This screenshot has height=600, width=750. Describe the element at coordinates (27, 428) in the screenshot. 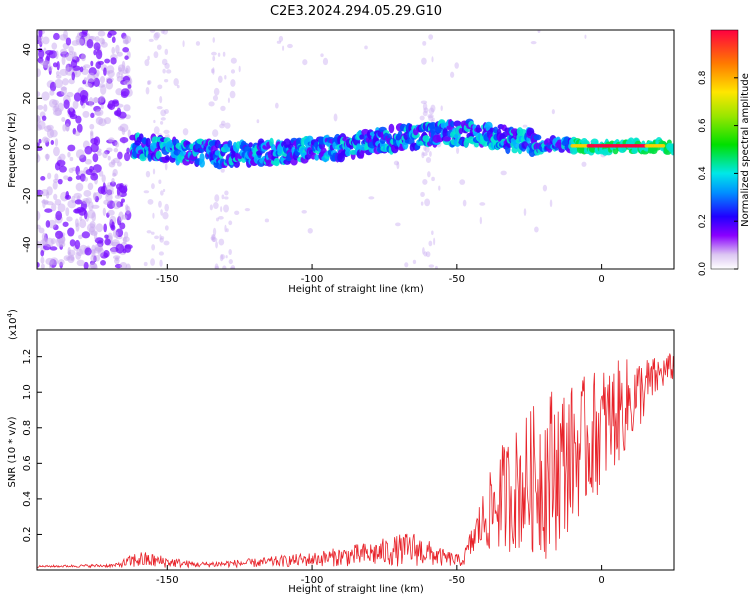

I see `y-tick-label: 0.8` at that location.